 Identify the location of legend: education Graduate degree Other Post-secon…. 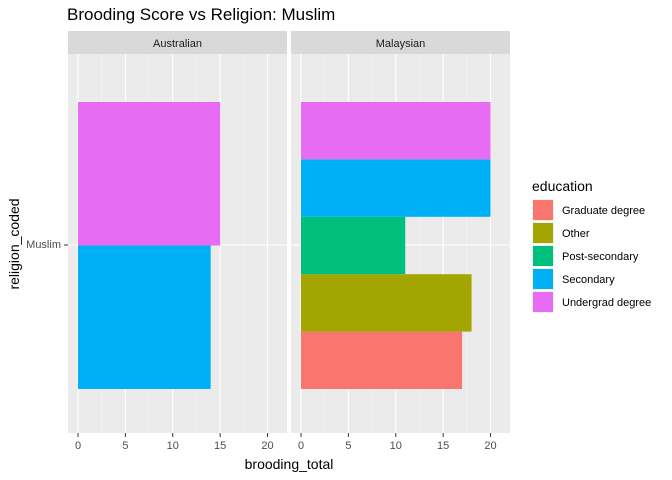
(591, 245).